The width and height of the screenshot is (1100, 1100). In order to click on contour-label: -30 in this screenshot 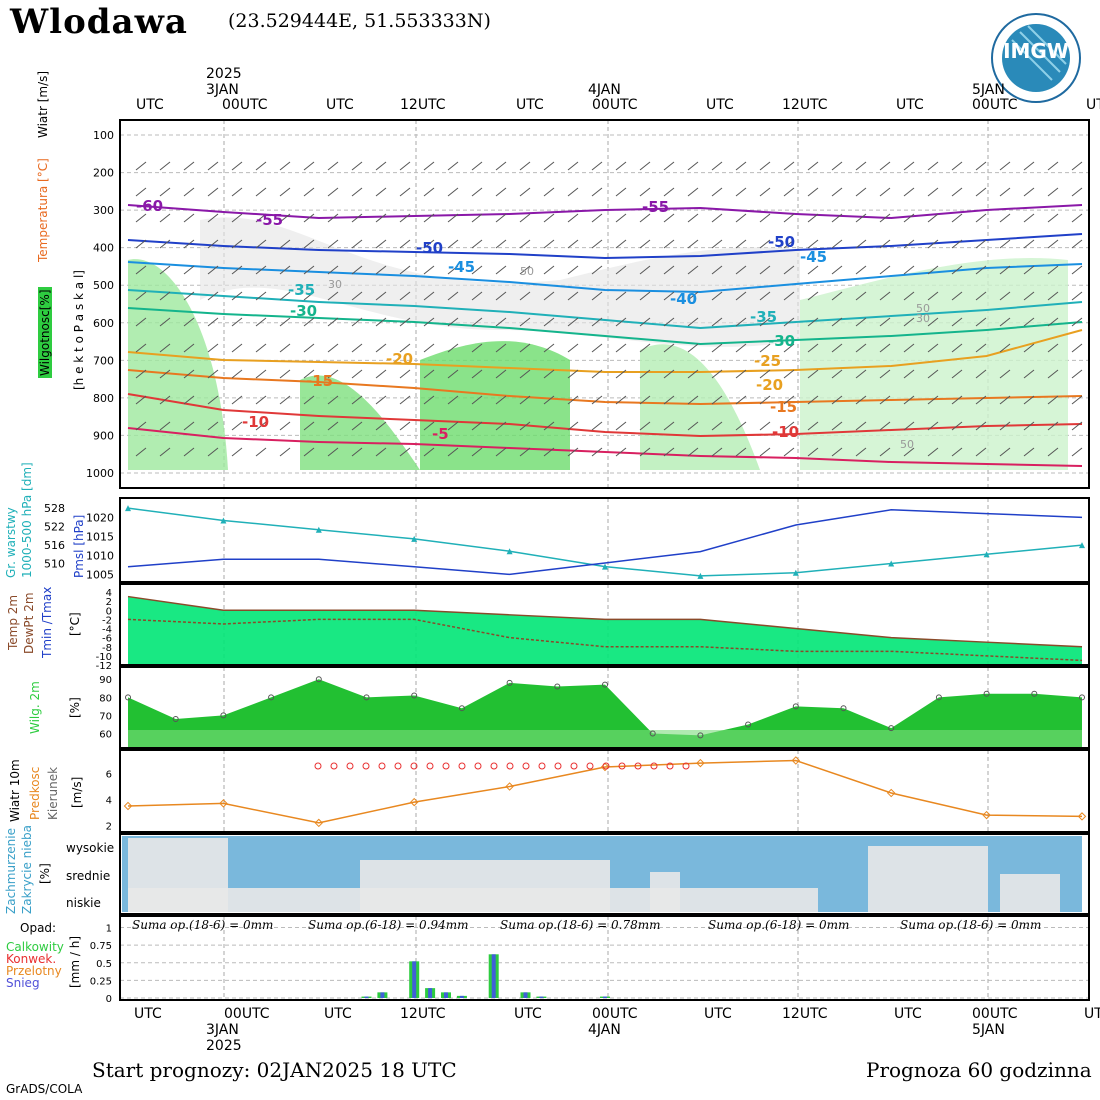, I will do `click(781, 341)`.